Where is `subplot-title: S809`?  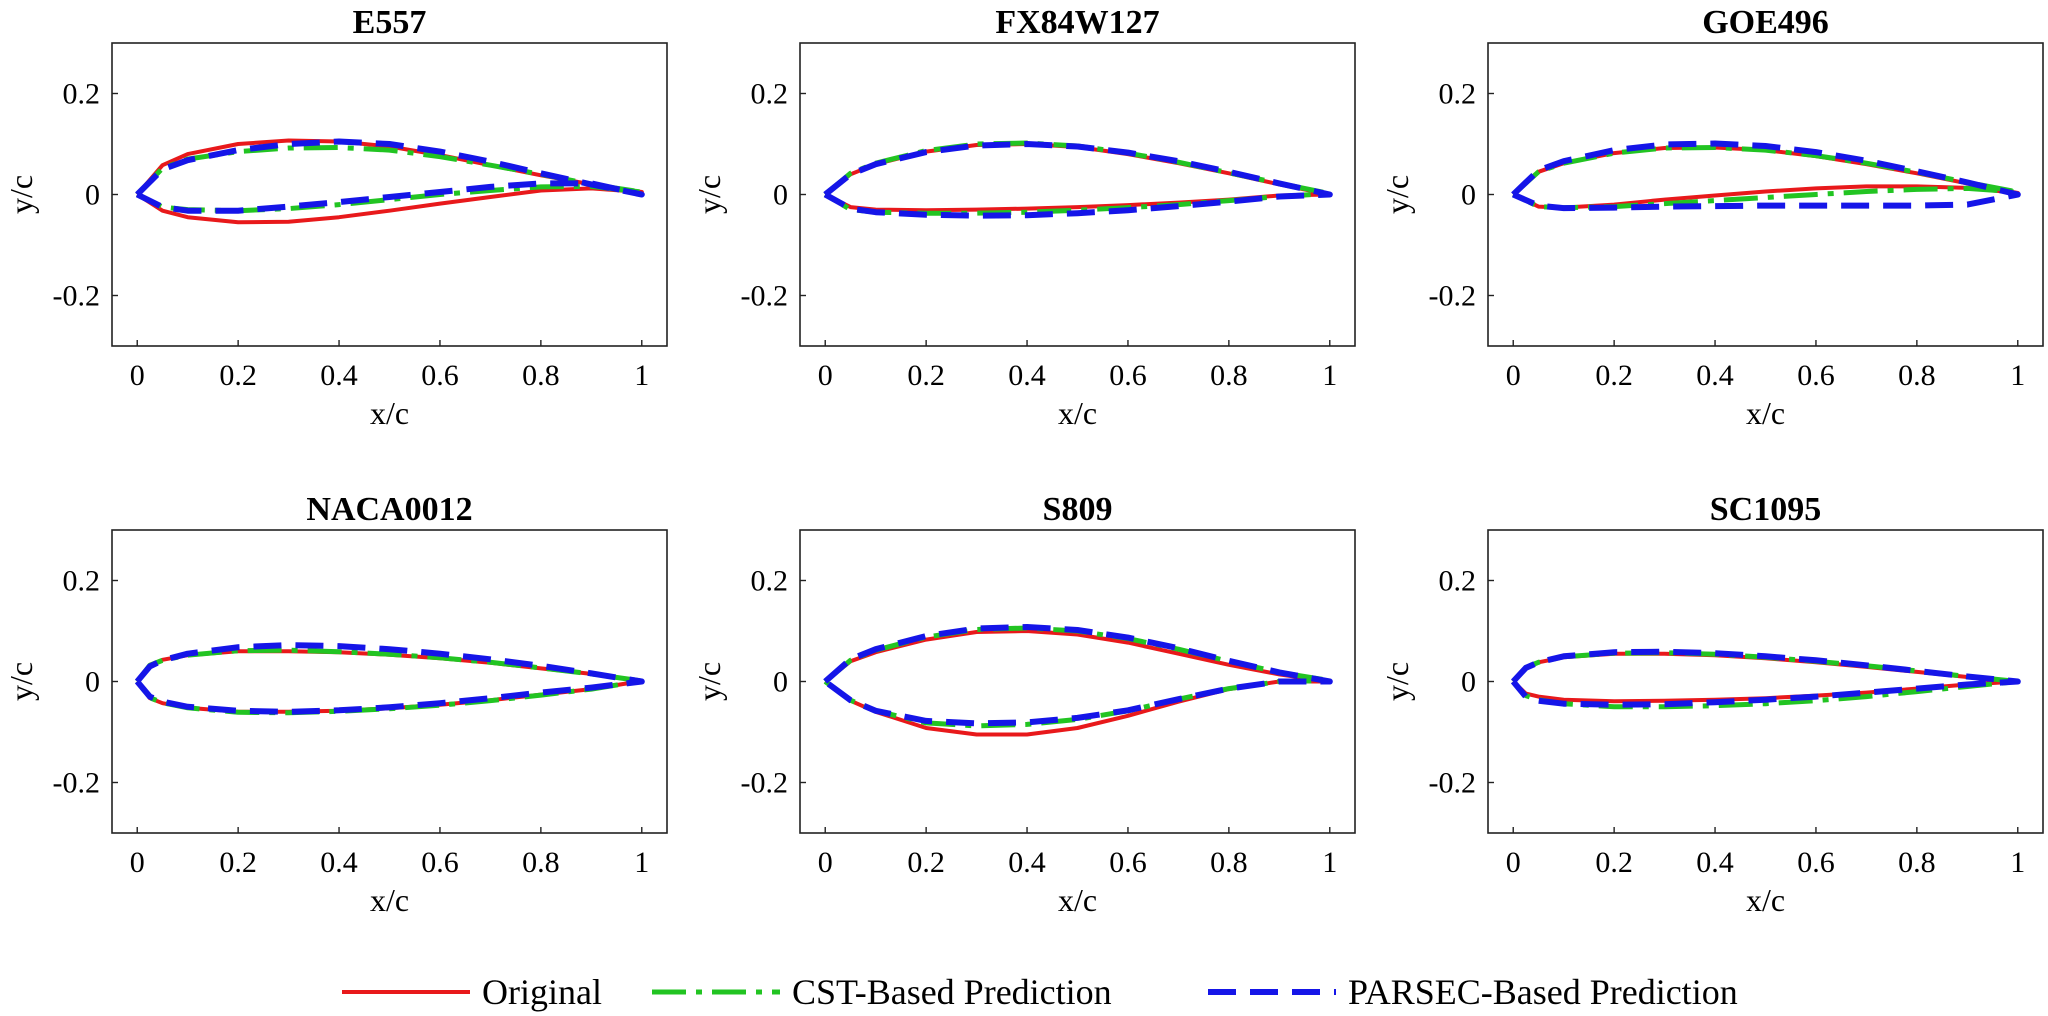
subplot-title: S809 is located at coordinates (1078, 509).